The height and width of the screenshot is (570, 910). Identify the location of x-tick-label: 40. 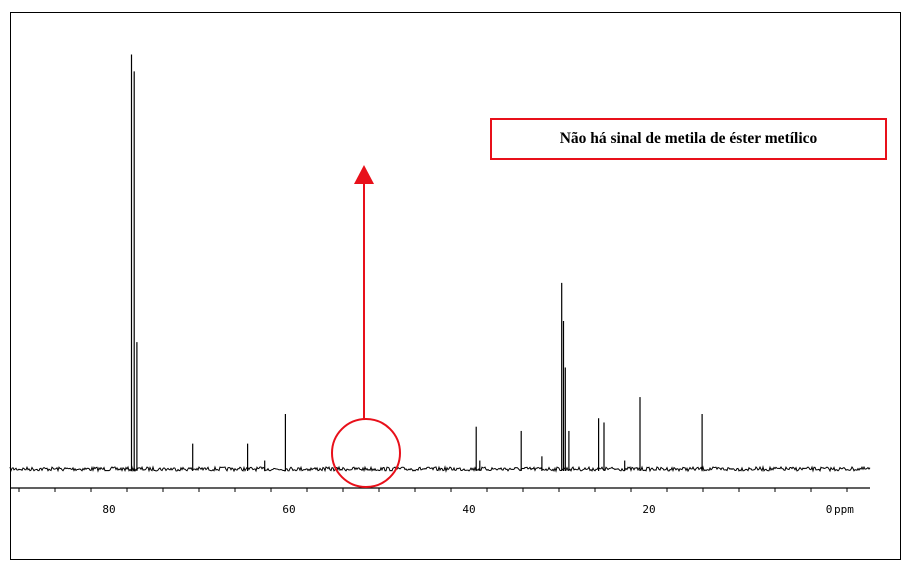
(468, 509).